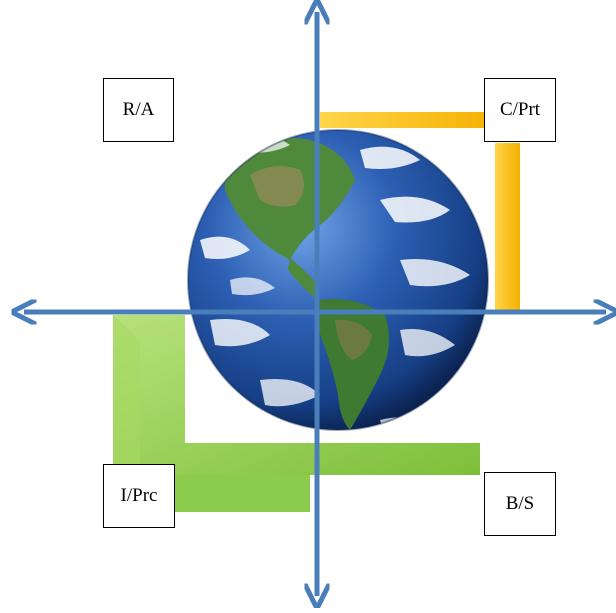  I want to click on label-top-right: C/Prt, so click(520, 110).